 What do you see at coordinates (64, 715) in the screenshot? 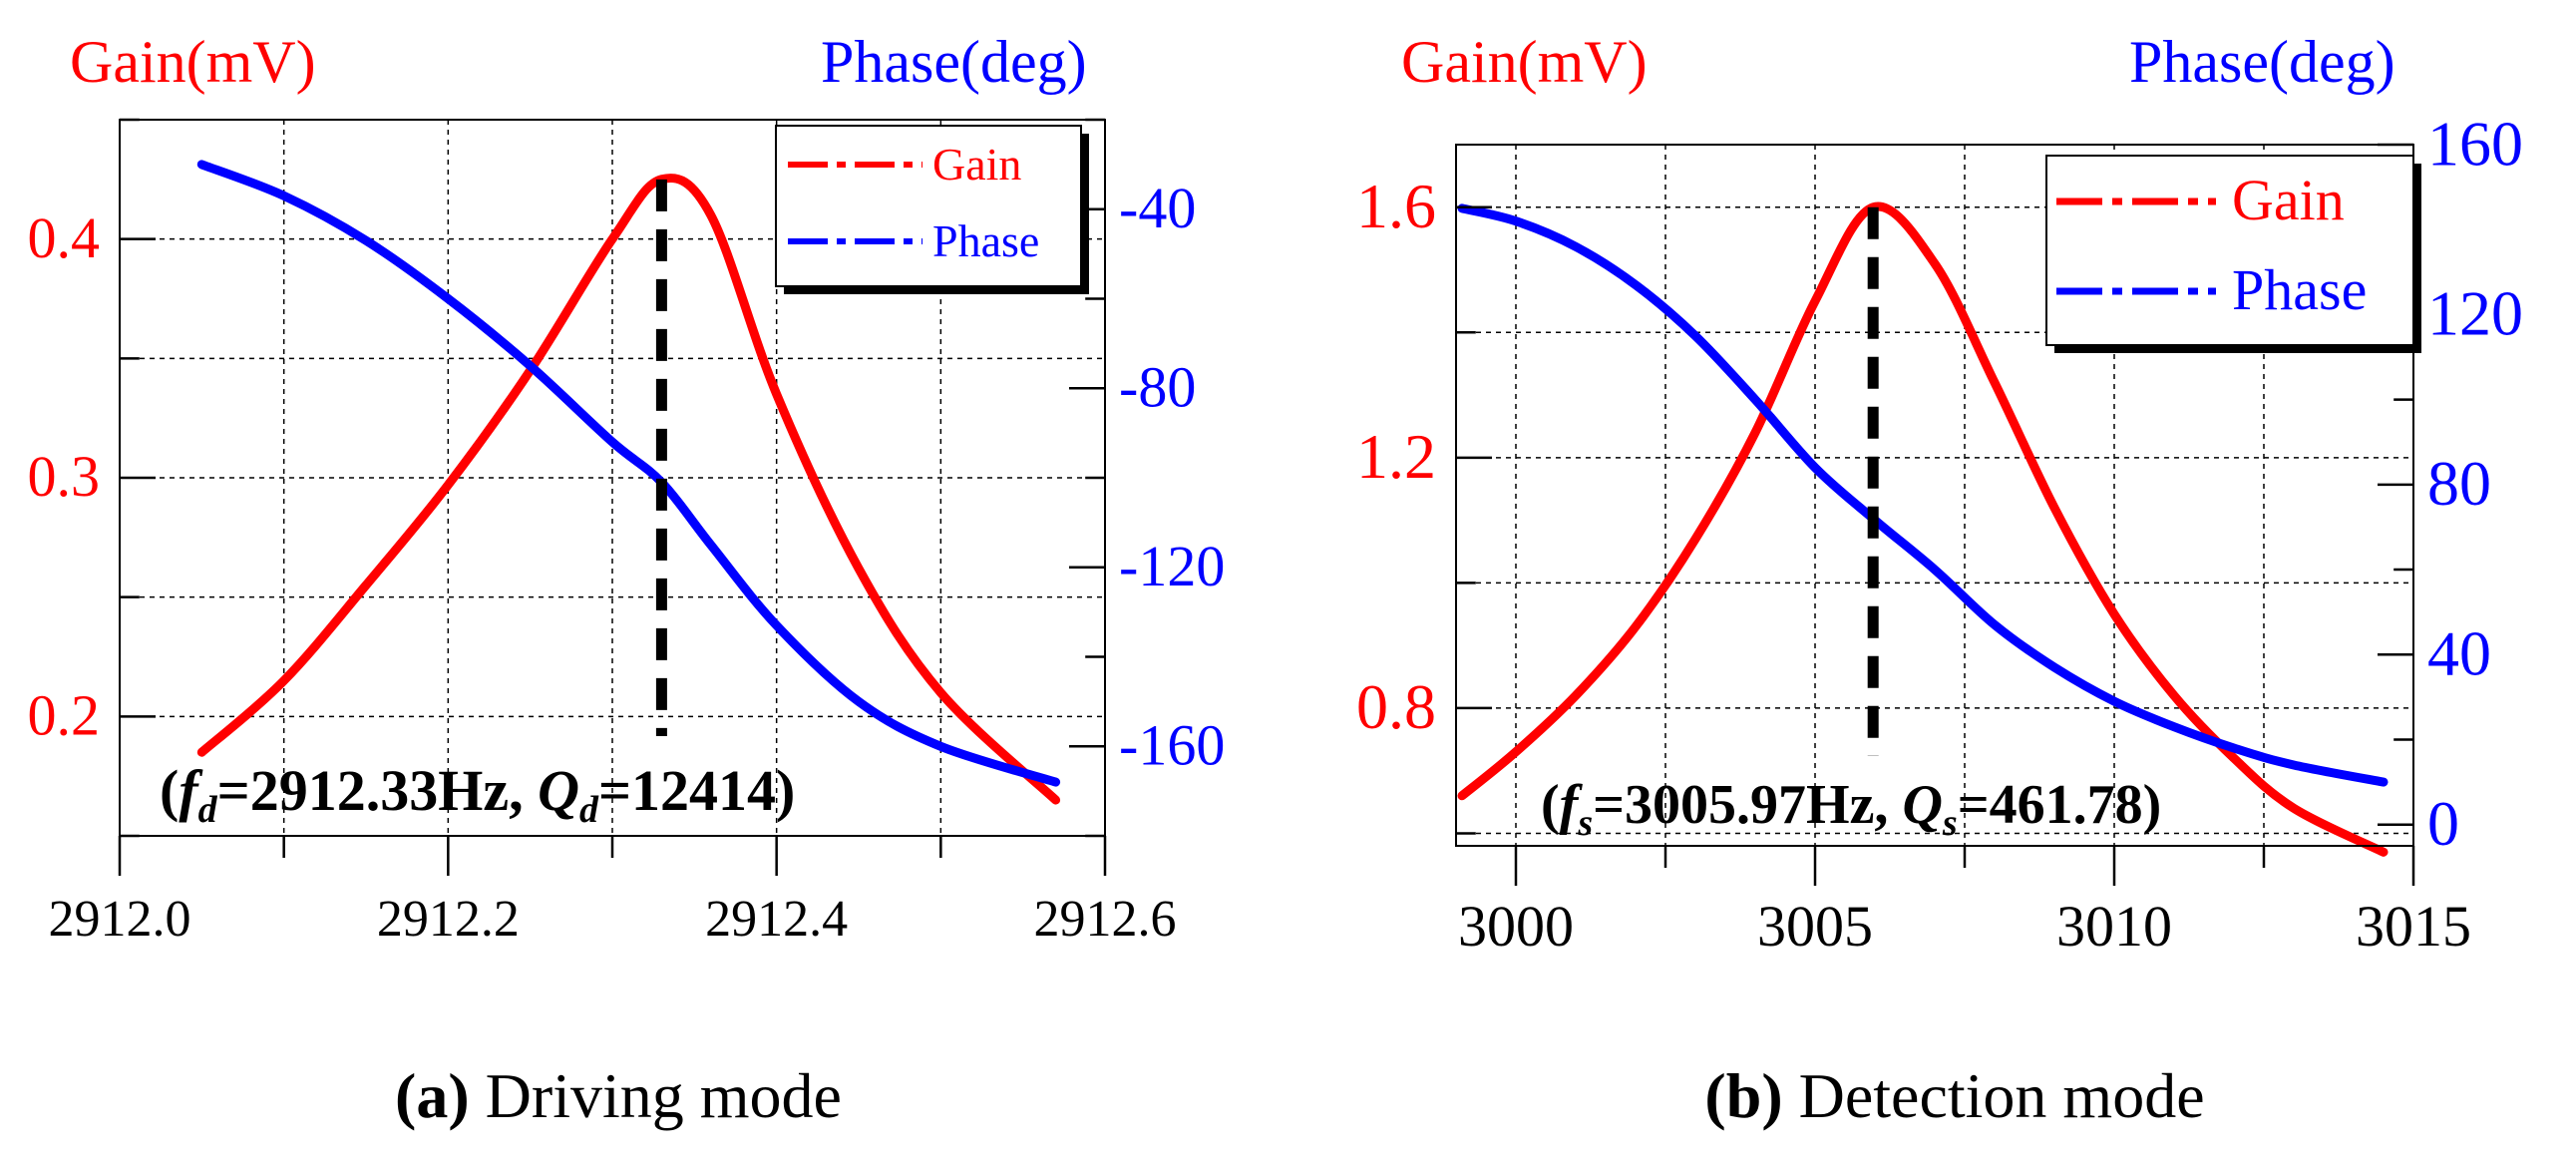
I see `y-left-tick-label: 0.2` at bounding box center [64, 715].